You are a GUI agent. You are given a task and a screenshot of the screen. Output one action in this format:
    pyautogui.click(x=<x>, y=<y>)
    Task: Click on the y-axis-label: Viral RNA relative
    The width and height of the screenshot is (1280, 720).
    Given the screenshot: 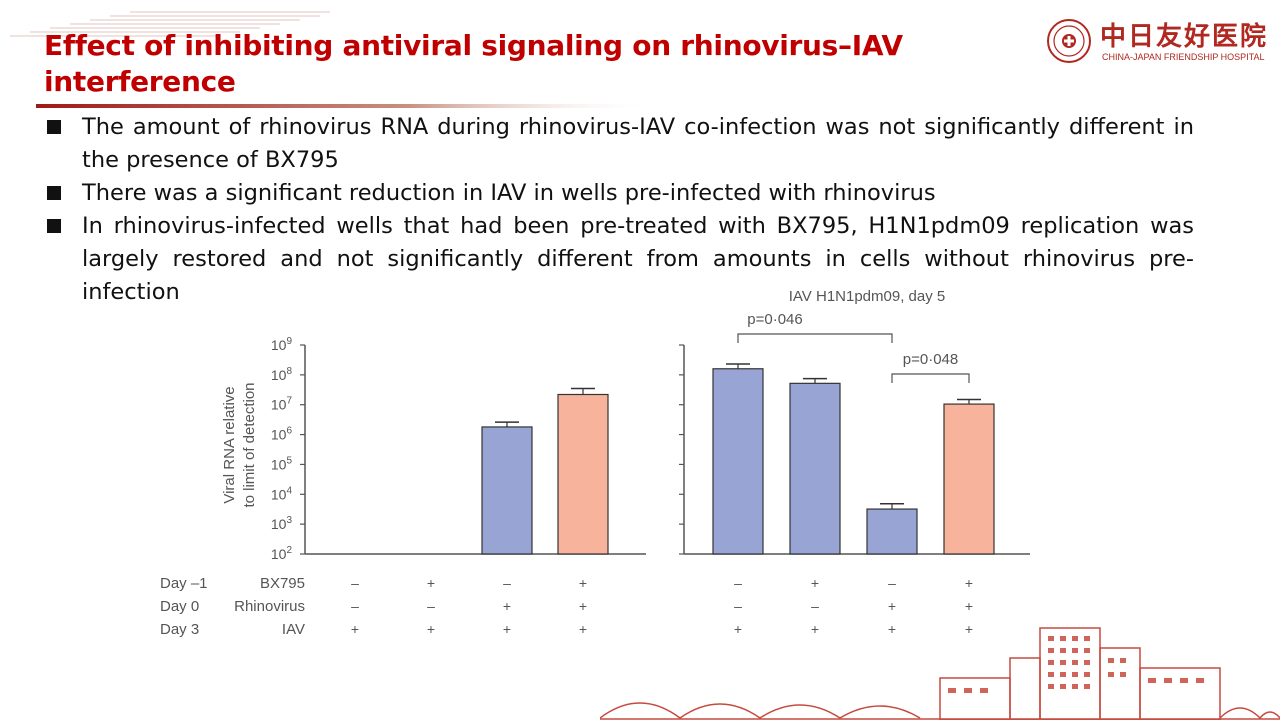 What is the action you would take?
    pyautogui.click(x=229, y=444)
    